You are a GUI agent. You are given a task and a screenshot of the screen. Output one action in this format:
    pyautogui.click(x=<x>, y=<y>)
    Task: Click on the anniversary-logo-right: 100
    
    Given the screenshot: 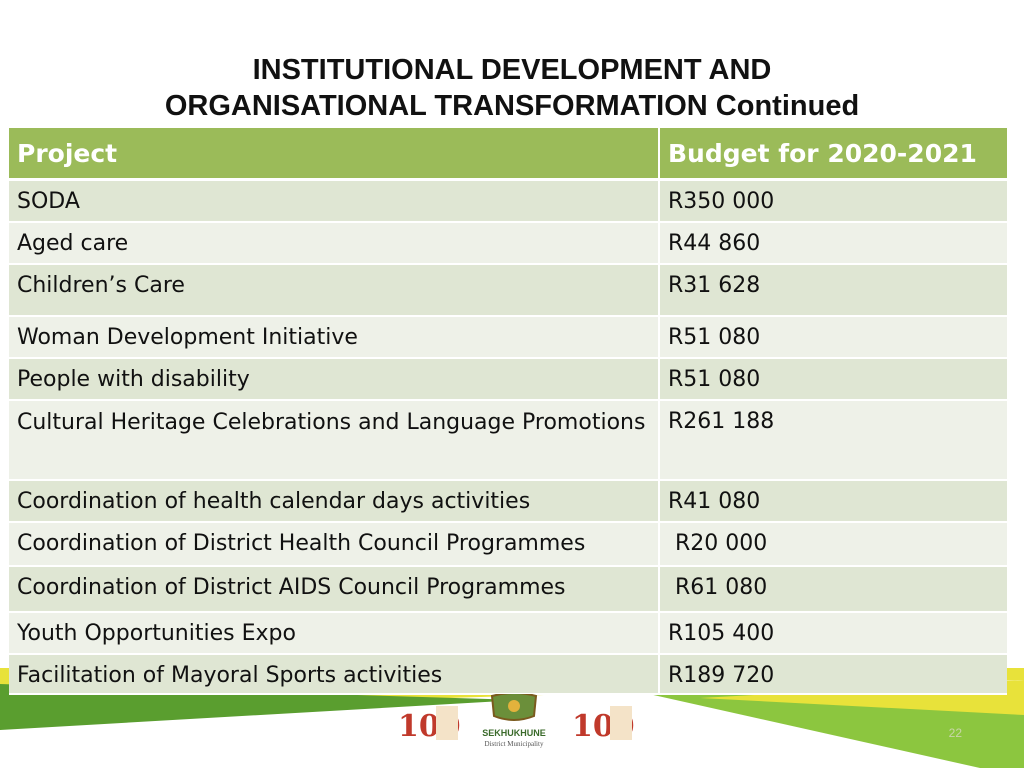 What is the action you would take?
    pyautogui.click(x=603, y=725)
    